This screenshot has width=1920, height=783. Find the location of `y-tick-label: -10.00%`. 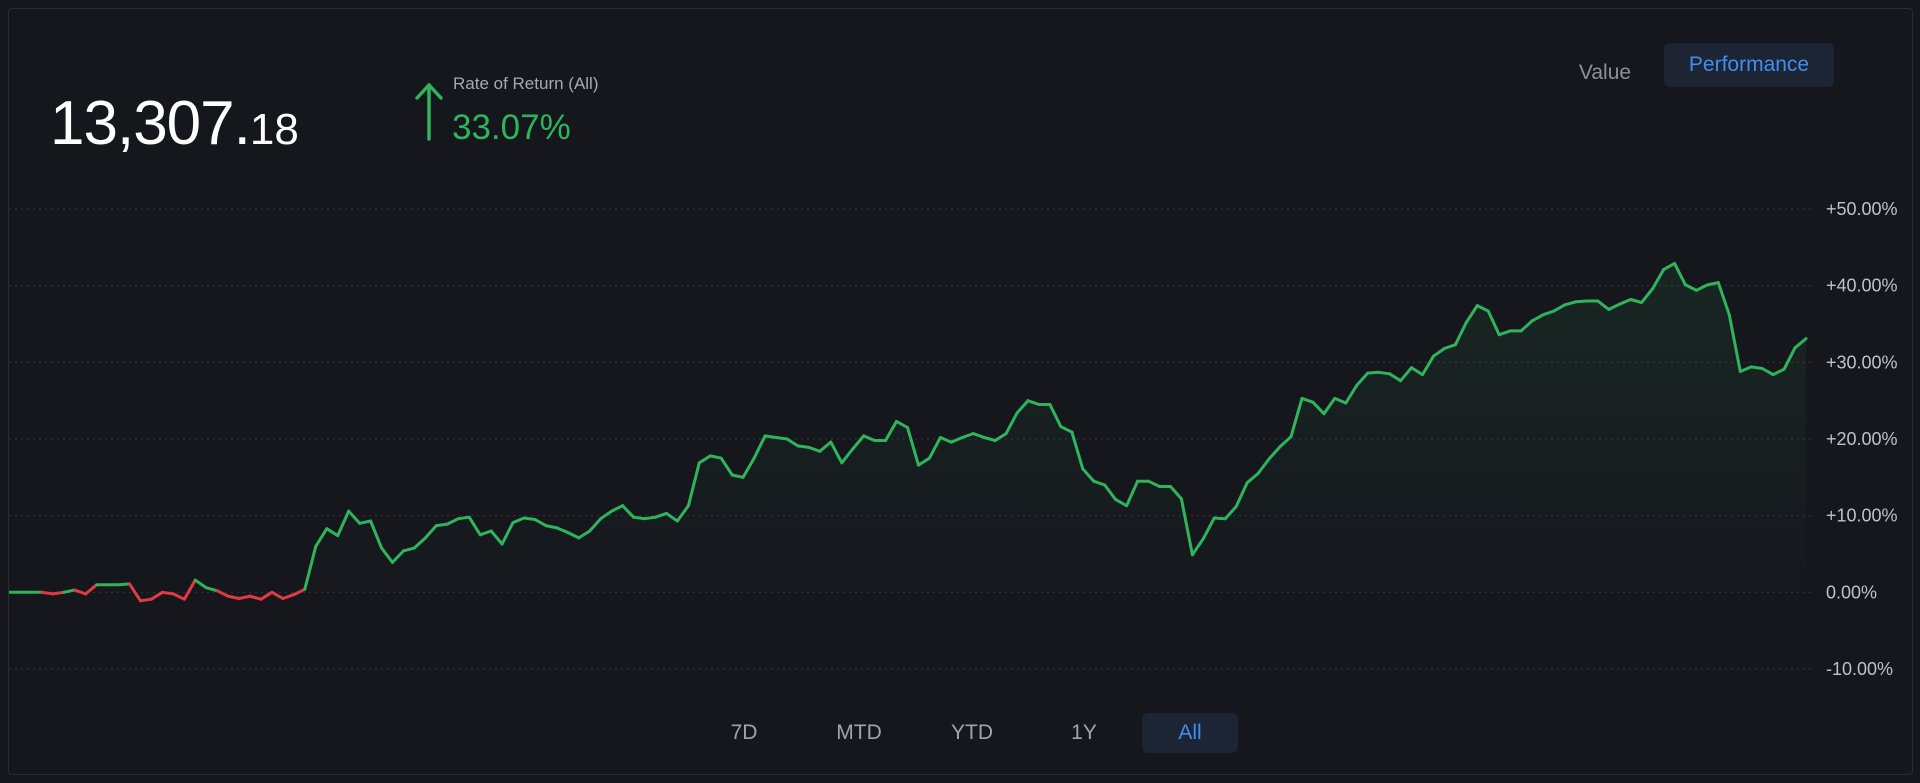

y-tick-label: -10.00% is located at coordinates (1859, 669).